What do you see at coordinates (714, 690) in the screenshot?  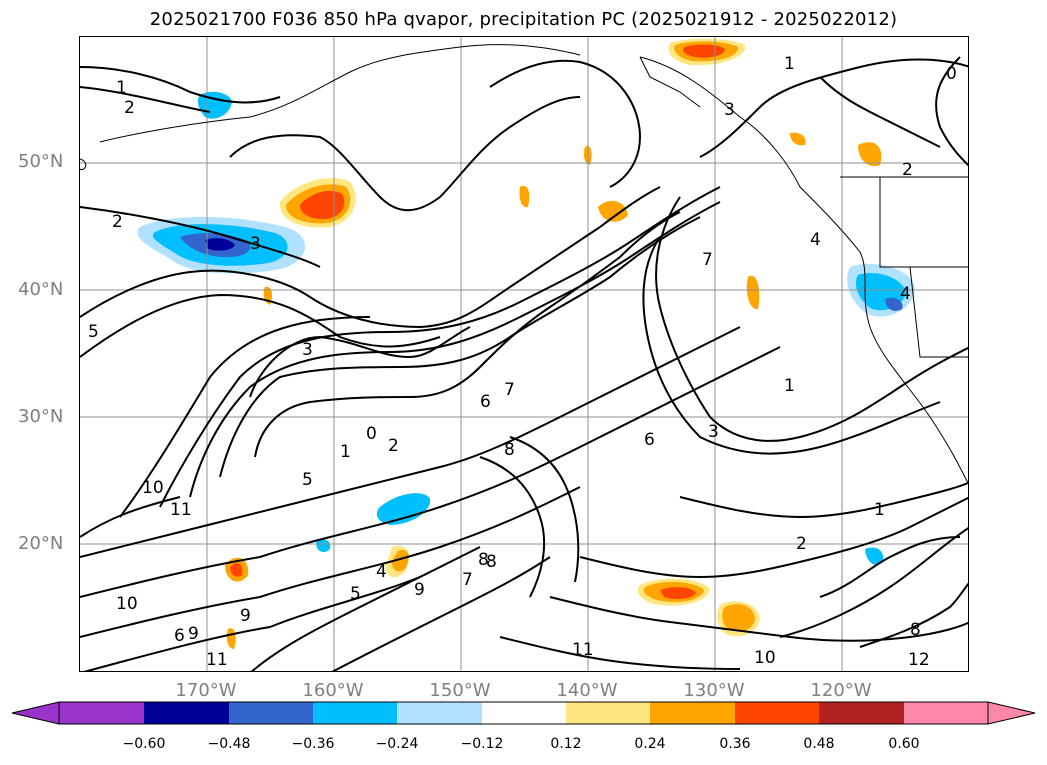 I see `lon-label-130w: 130°W` at bounding box center [714, 690].